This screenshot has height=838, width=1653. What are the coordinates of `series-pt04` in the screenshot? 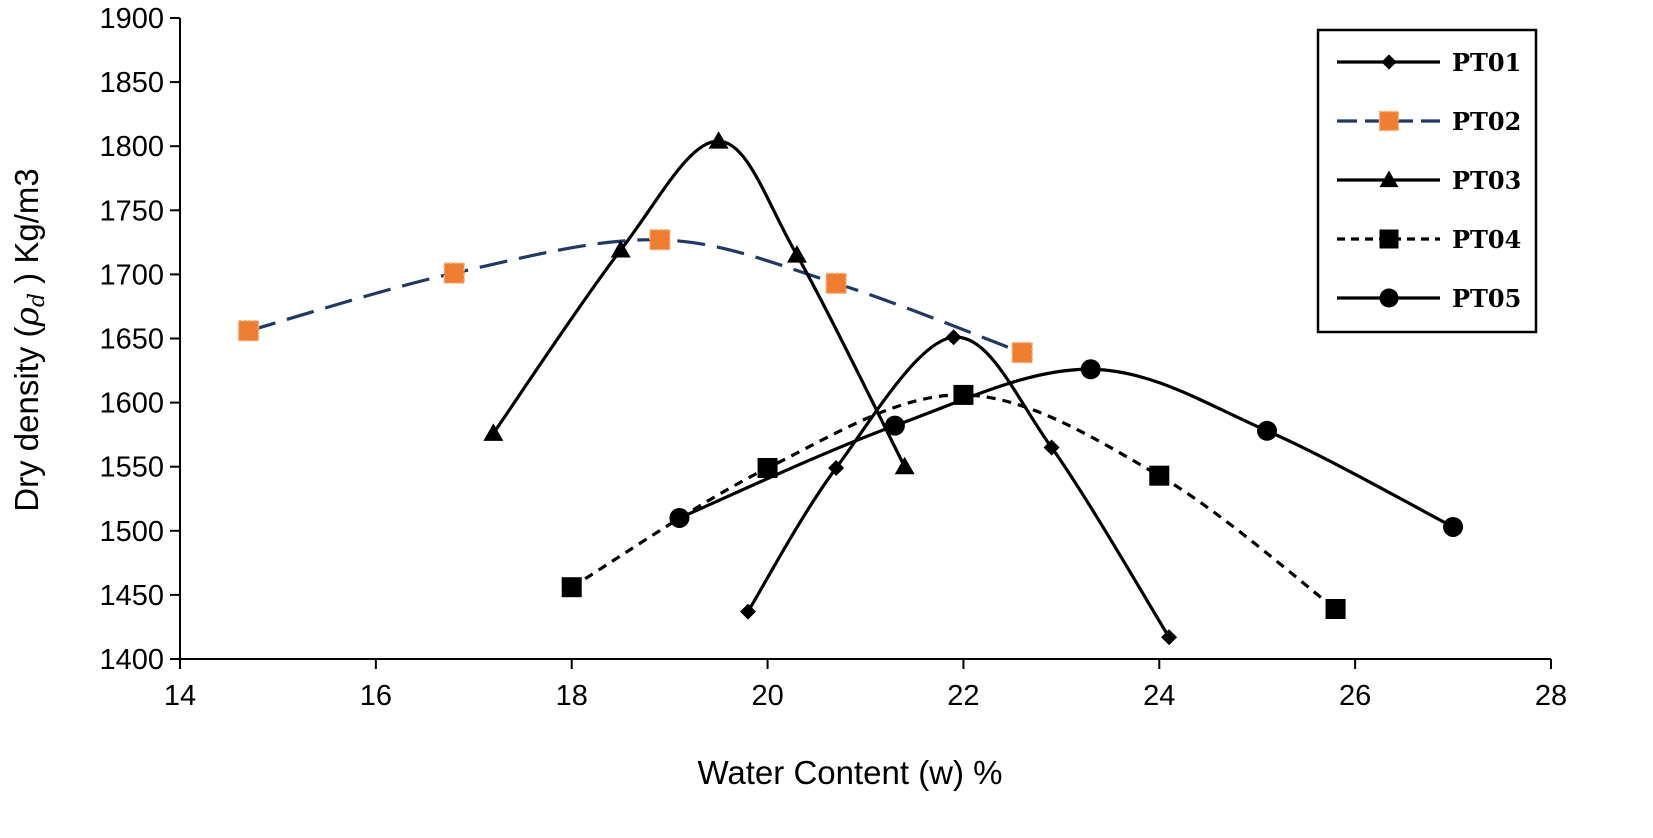 It's located at (953, 502).